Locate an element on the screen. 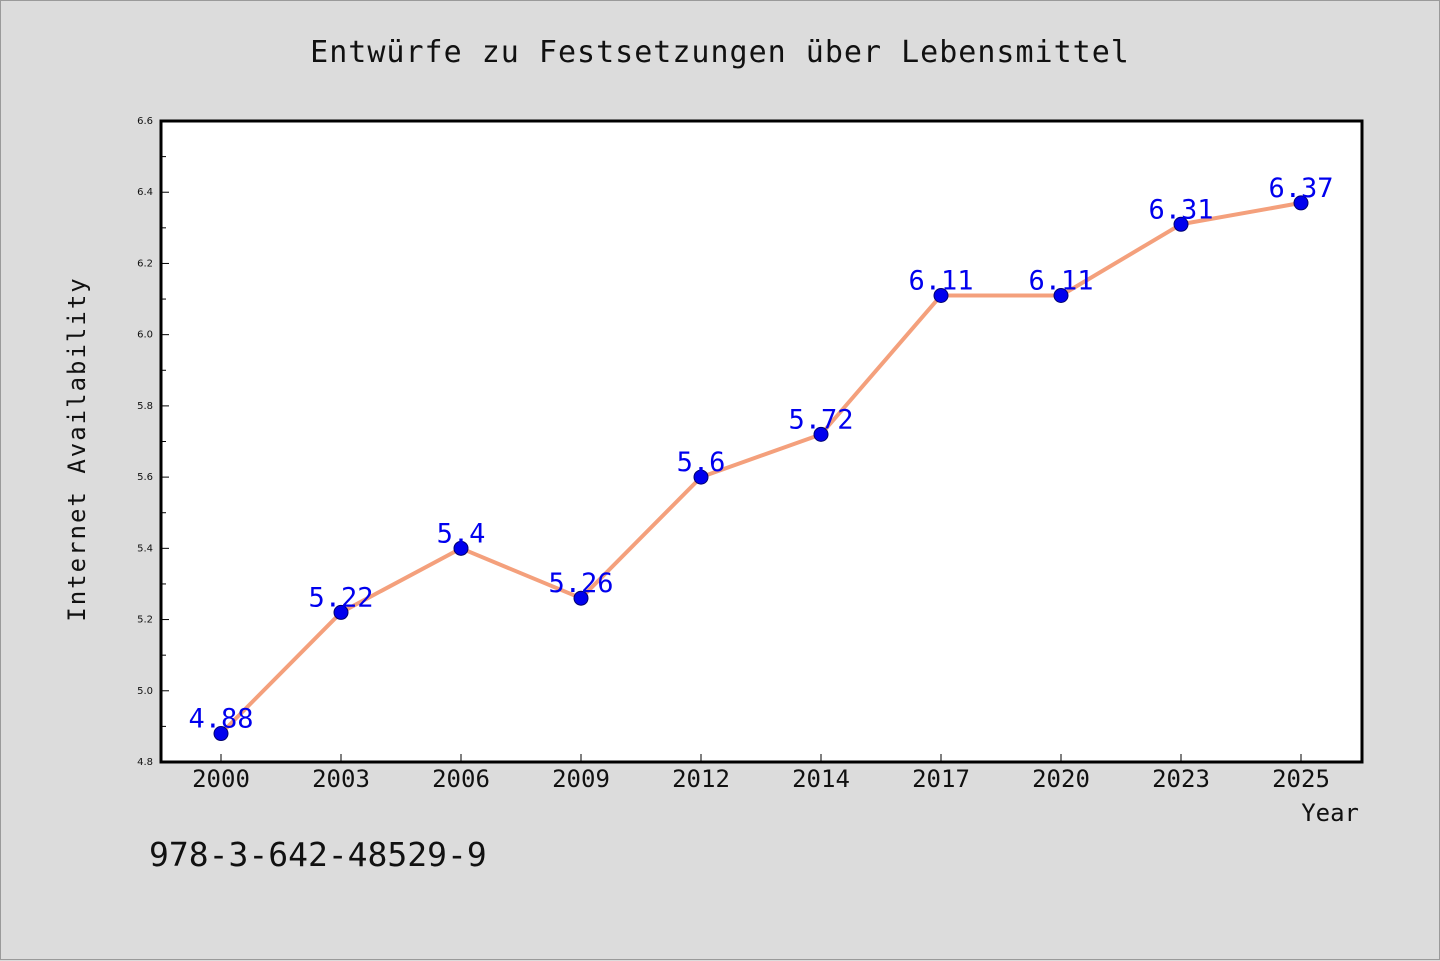  y-tick-label: 6.4 is located at coordinates (145, 192).